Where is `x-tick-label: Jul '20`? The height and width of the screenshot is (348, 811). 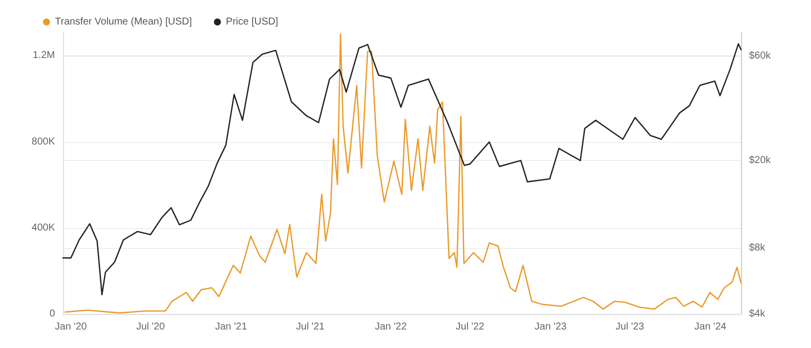
x-tick-label: Jul '20 is located at coordinates (151, 327).